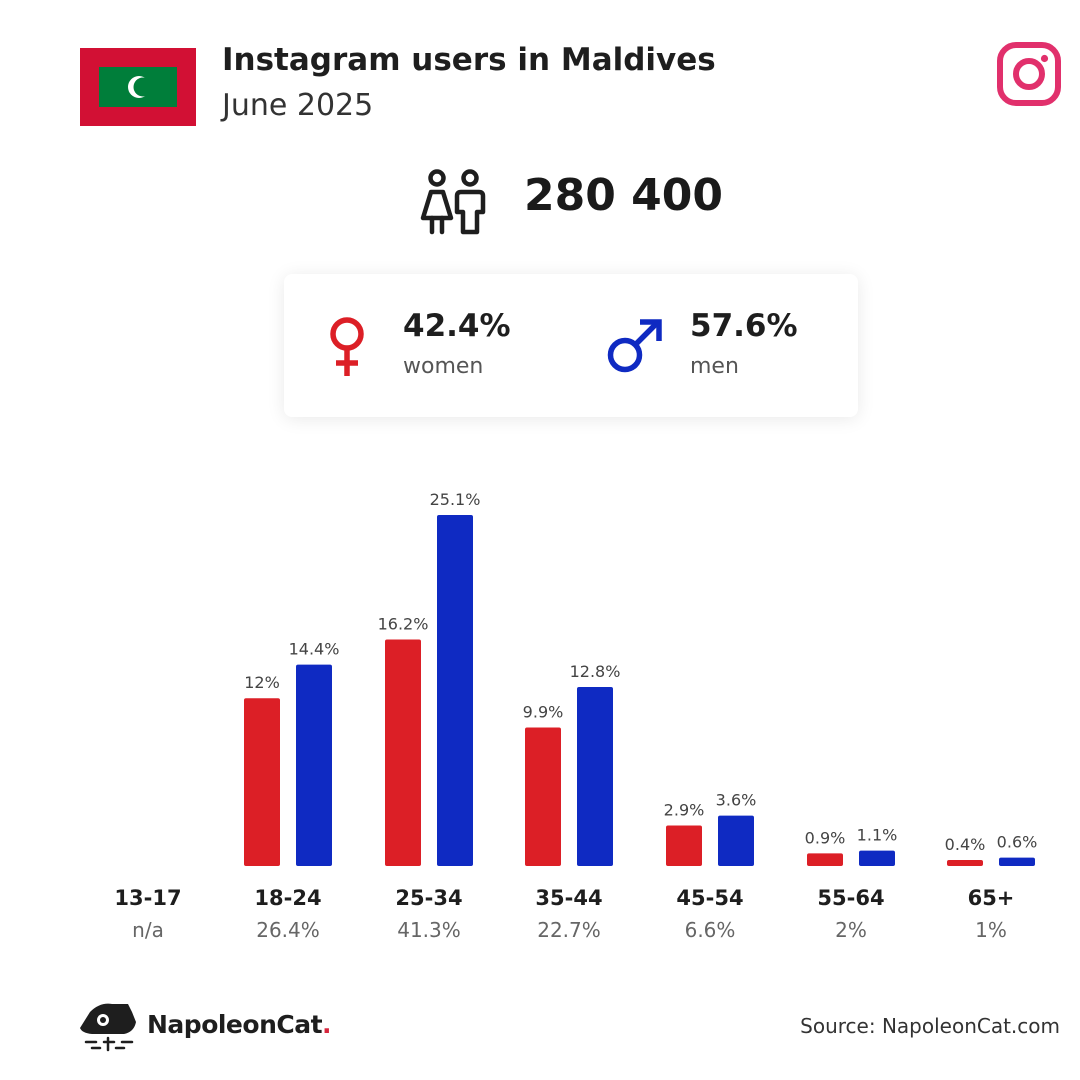 This screenshot has width=1080, height=1080. I want to click on napoleoncat-logo-icon, so click(108, 1027).